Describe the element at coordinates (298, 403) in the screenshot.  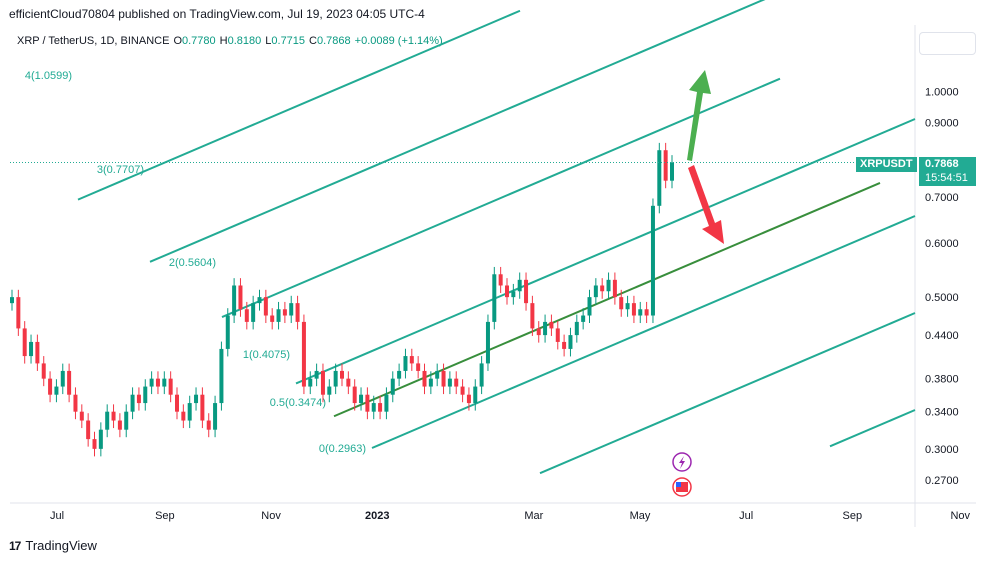
I see `fib-level-label: 0.5(0.3474)` at that location.